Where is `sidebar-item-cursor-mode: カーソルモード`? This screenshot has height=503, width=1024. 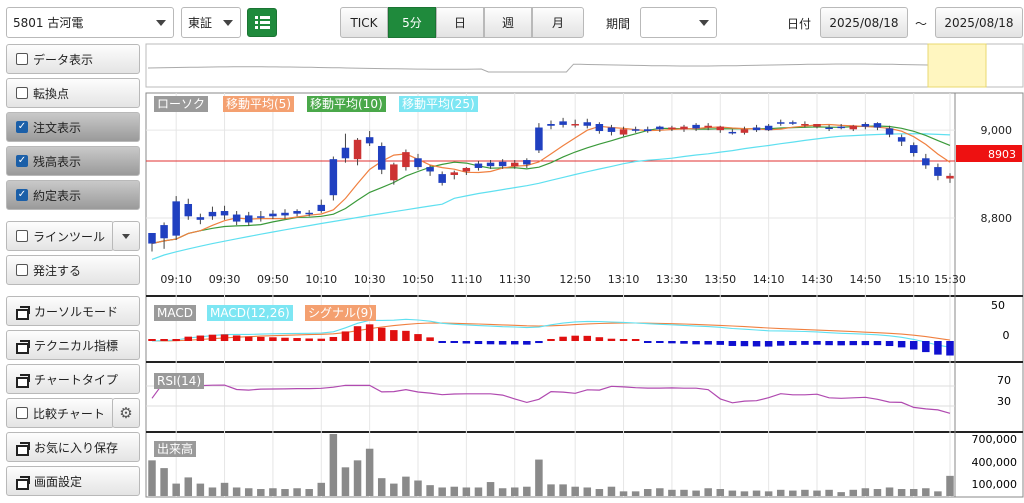 sidebar-item-cursor-mode: カーソルモード is located at coordinates (73, 311).